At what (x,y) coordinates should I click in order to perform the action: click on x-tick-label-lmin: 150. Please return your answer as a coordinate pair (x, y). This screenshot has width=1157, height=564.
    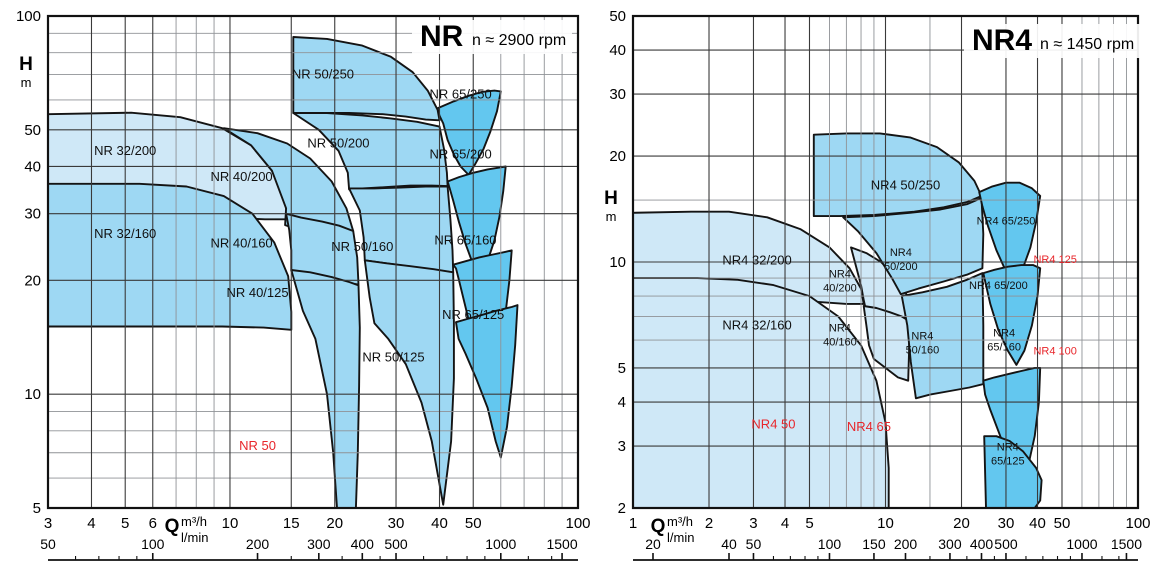
    Looking at the image, I should click on (874, 544).